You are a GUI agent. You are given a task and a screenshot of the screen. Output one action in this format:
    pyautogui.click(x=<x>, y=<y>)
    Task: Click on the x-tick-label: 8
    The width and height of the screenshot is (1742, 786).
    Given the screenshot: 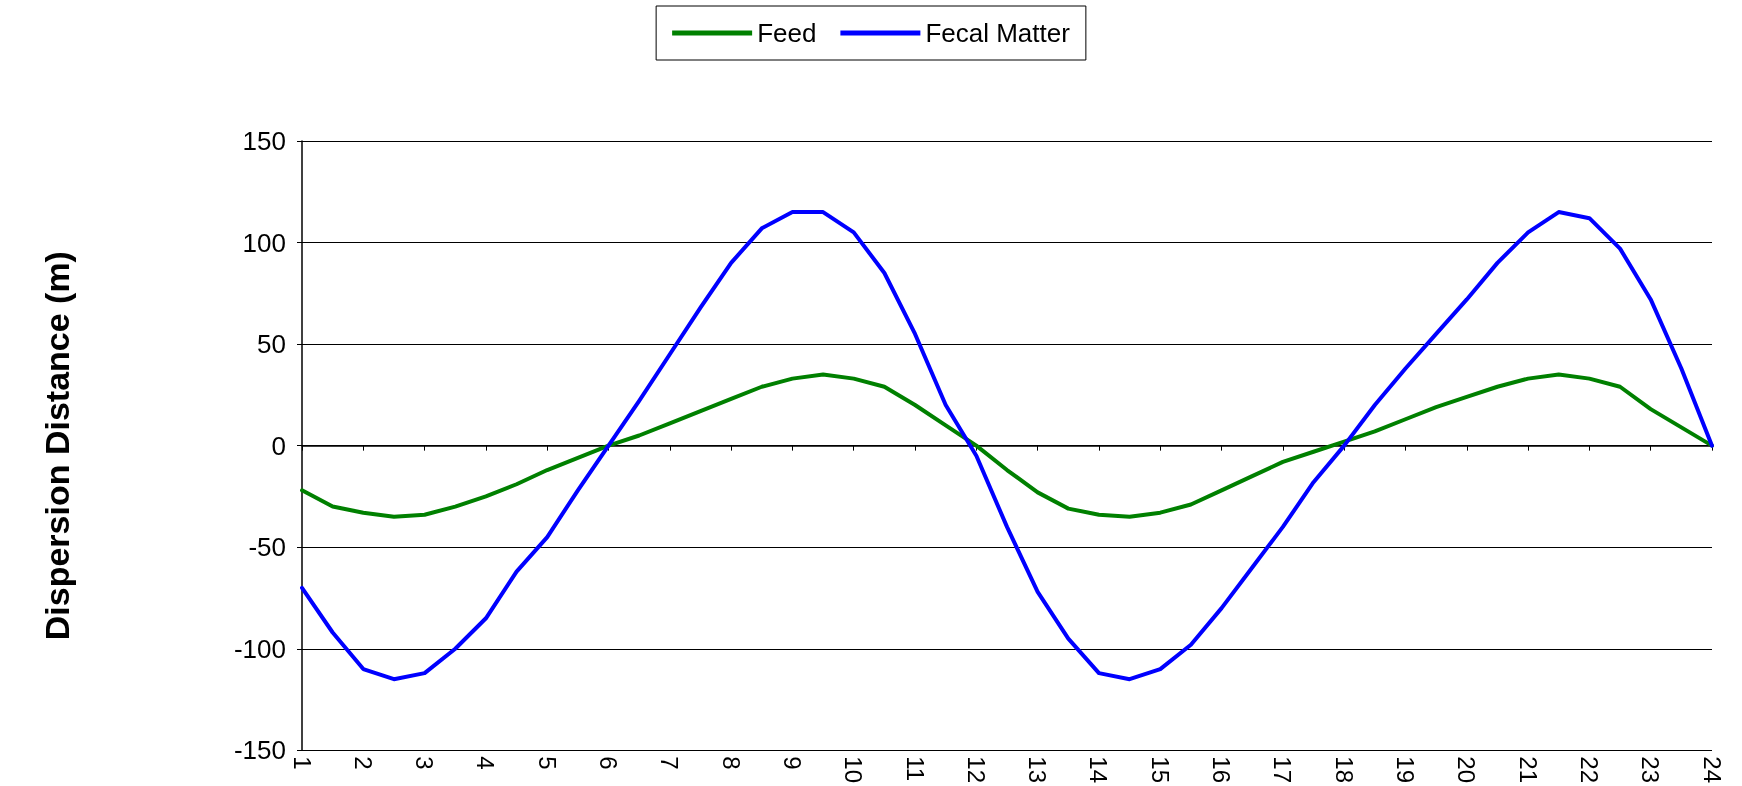 What is the action you would take?
    pyautogui.click(x=731, y=763)
    